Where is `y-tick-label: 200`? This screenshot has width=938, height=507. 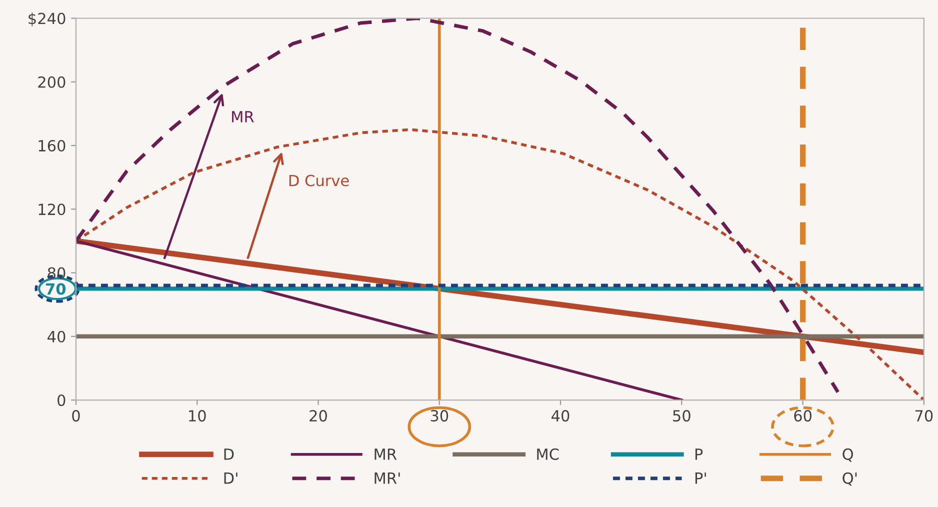
y-tick-label: 200 is located at coordinates (52, 82).